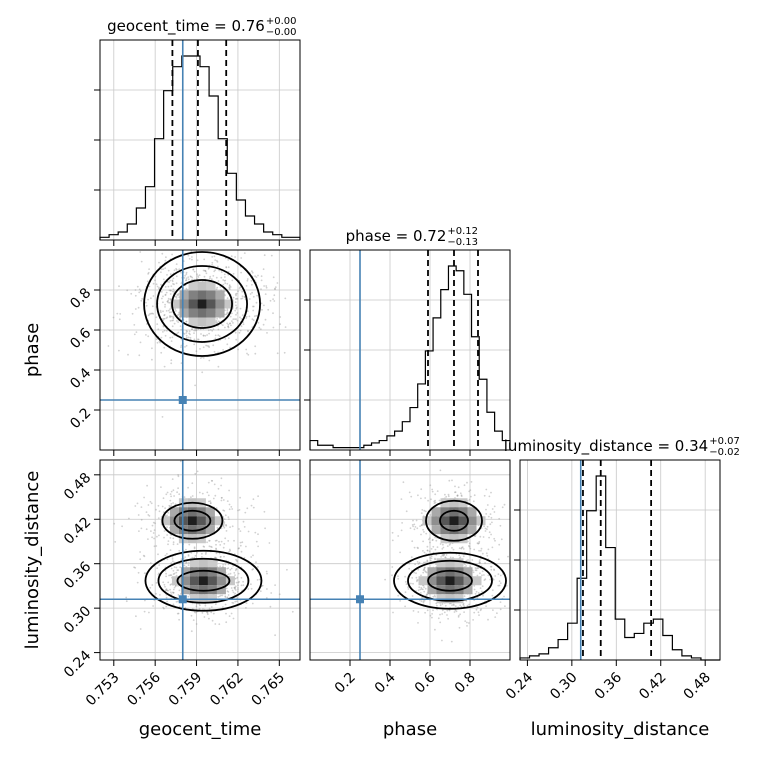 The height and width of the screenshot is (760, 760). I want to click on title-minus-luminosity_distance: −0.02, so click(724, 452).